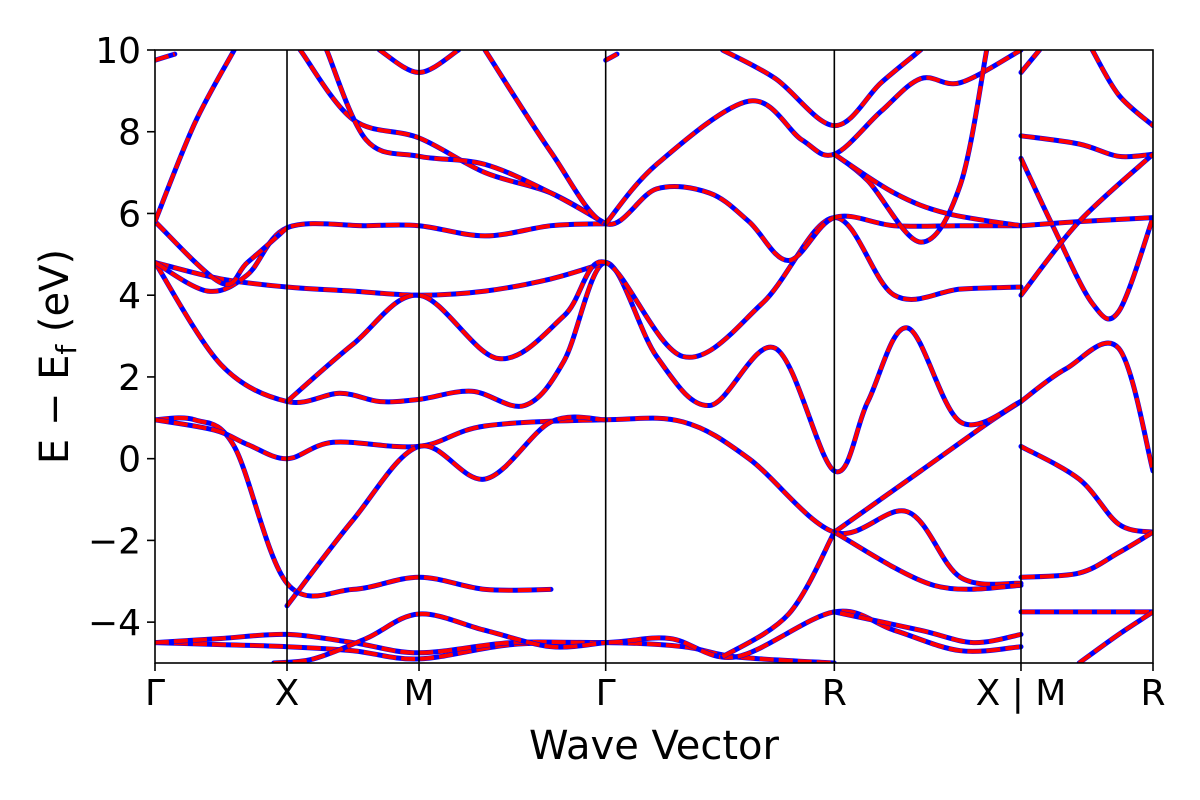  Describe the element at coordinates (1021, 693) in the screenshot. I see `x-tick-label-5: X | M` at that location.